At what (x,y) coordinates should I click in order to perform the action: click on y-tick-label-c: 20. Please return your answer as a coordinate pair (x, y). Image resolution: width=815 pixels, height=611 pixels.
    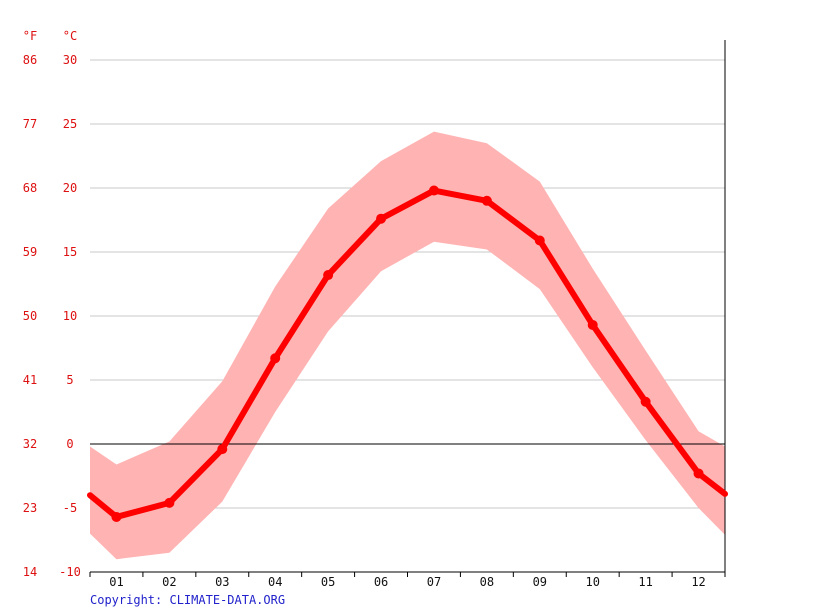
    Looking at the image, I should click on (70, 188).